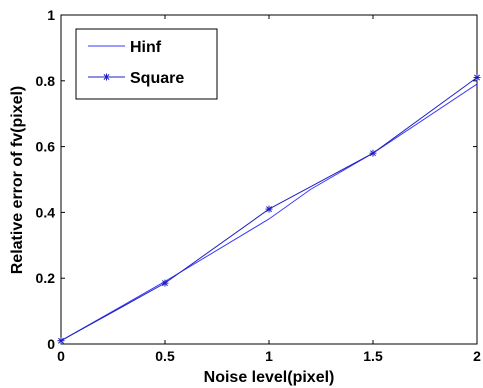  What do you see at coordinates (146, 47) in the screenshot?
I see `legend-label-hinf: Hinf` at bounding box center [146, 47].